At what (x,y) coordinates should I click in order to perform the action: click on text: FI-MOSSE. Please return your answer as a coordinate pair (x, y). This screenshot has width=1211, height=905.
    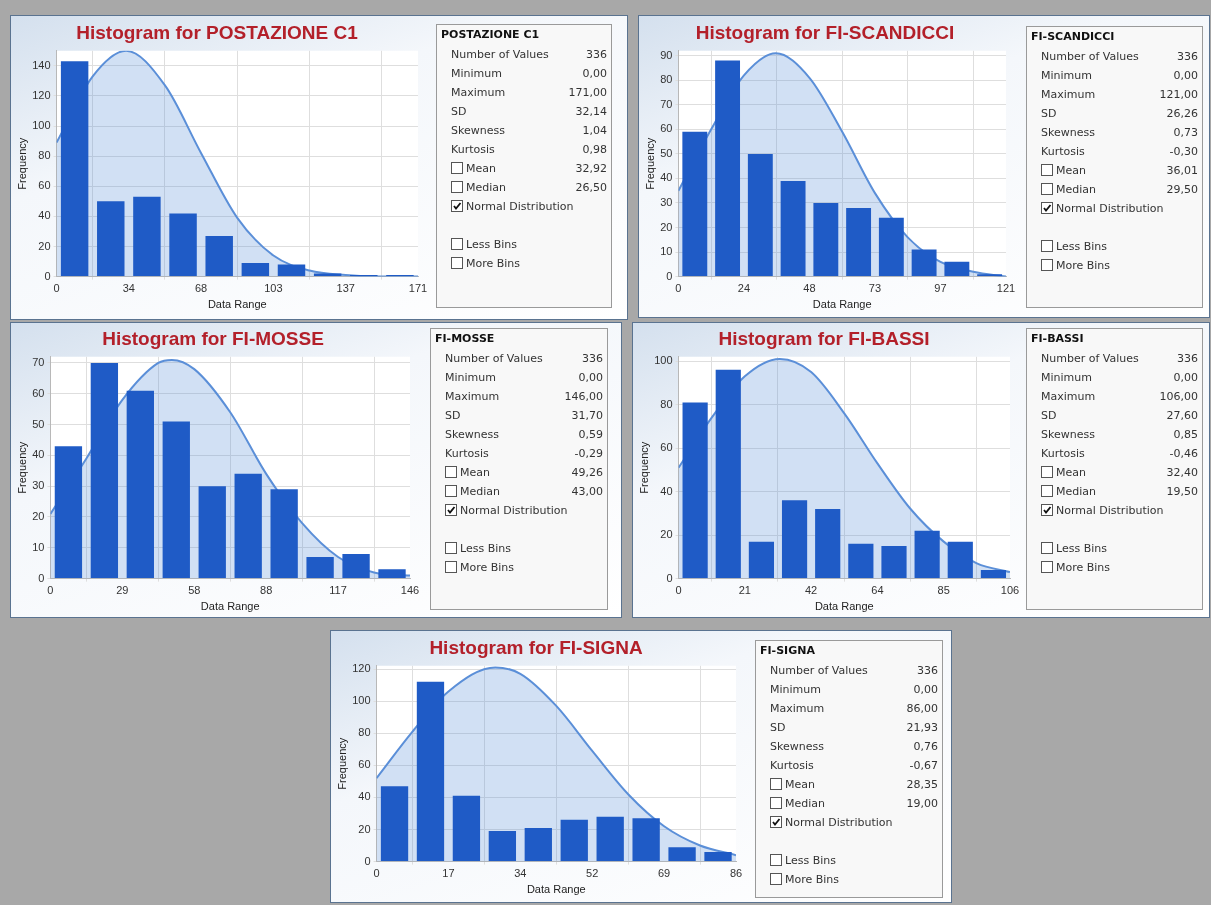
    Looking at the image, I should click on (465, 339).